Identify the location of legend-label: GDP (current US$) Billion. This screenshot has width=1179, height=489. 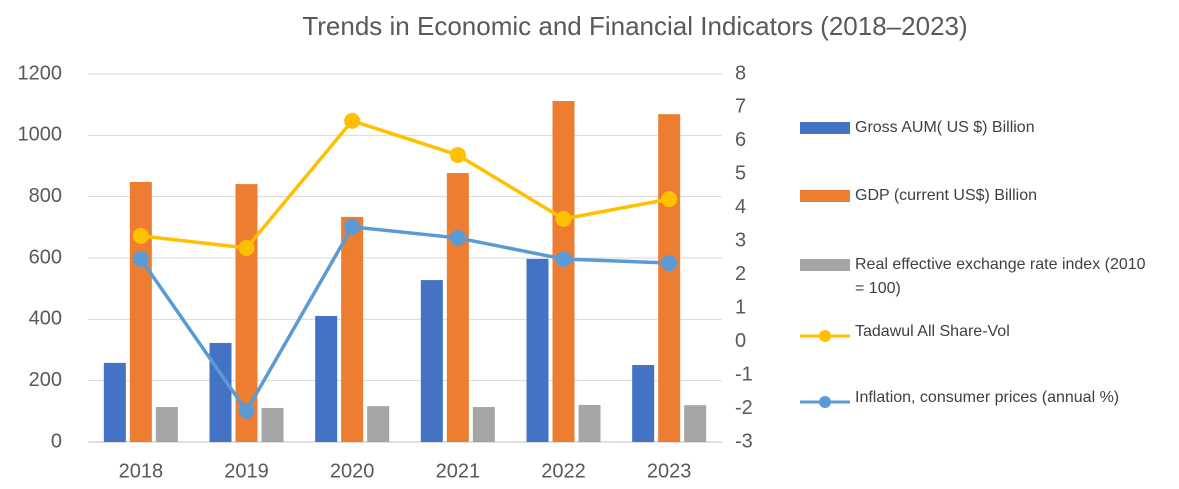
(946, 195).